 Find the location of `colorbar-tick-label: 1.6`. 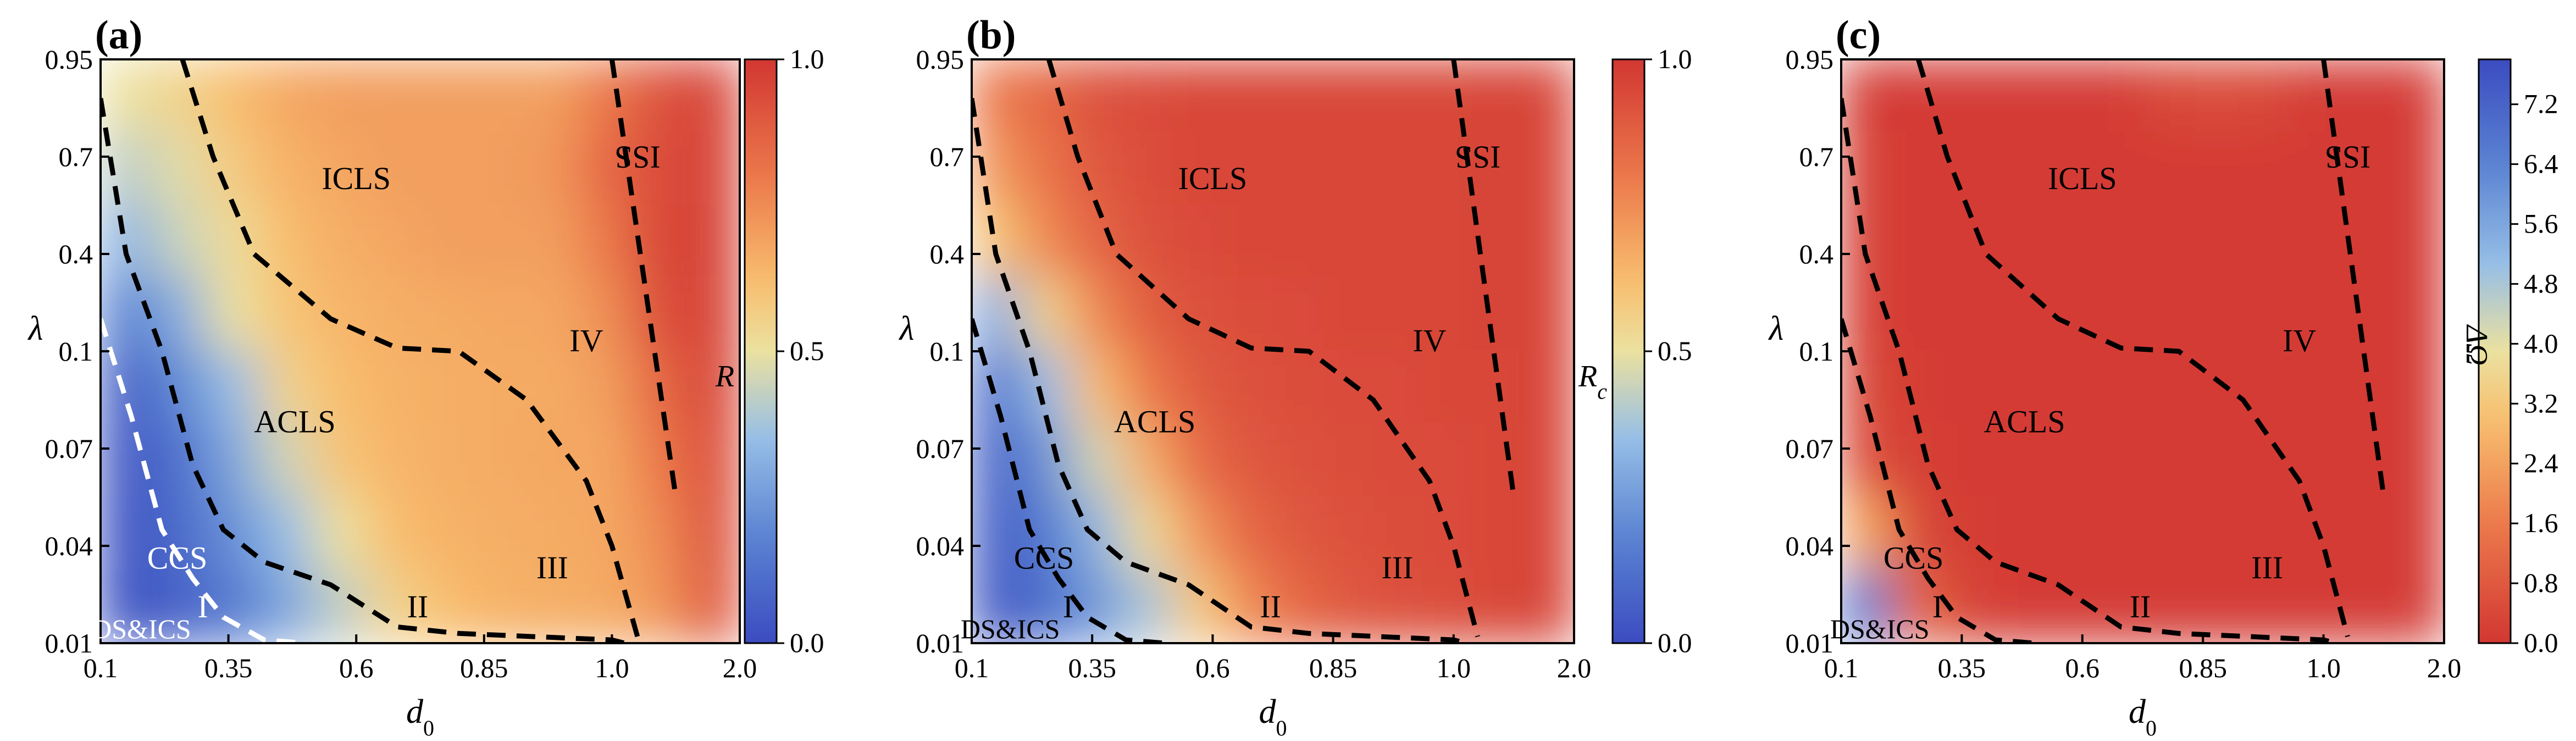

colorbar-tick-label: 1.6 is located at coordinates (2541, 522).